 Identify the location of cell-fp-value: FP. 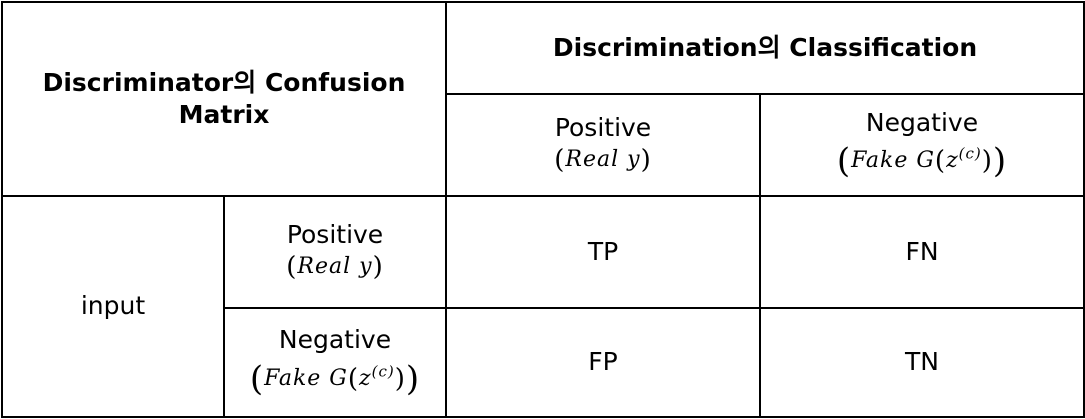
(603, 362).